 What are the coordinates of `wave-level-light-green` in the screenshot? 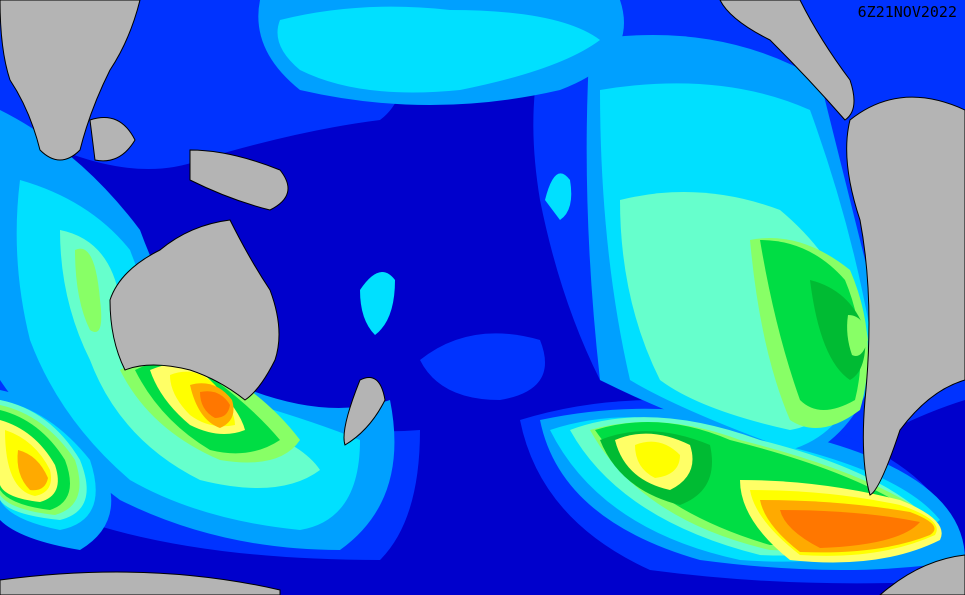 It's located at (857, 335).